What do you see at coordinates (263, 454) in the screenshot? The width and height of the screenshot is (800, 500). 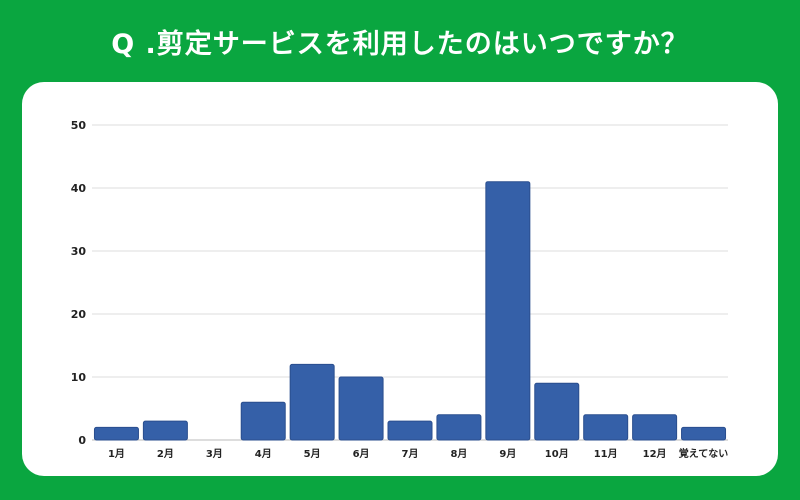 I see `x-tick-label: 4月` at bounding box center [263, 454].